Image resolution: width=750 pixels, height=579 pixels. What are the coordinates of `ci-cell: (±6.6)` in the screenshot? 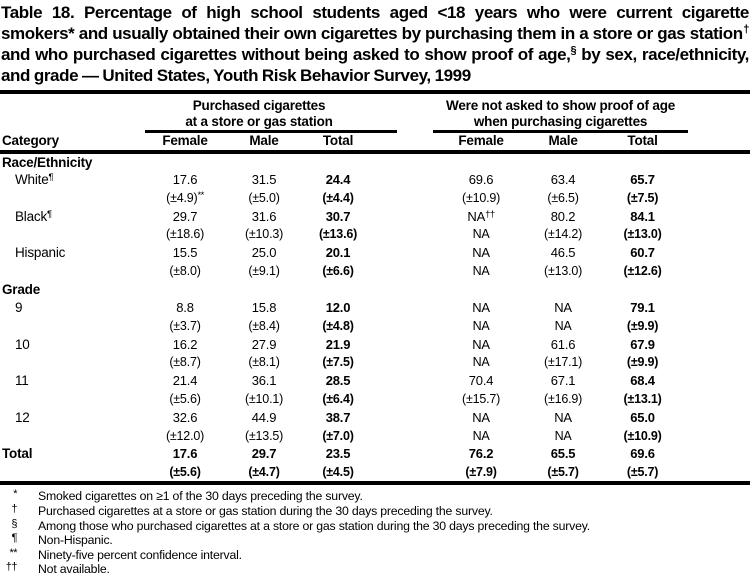 It's located at (338, 270).